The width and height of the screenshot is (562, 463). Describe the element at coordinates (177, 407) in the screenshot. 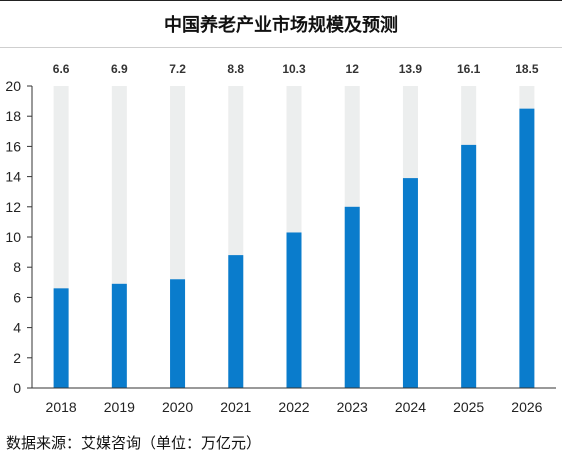

I see `x-tick-label: 2020` at that location.